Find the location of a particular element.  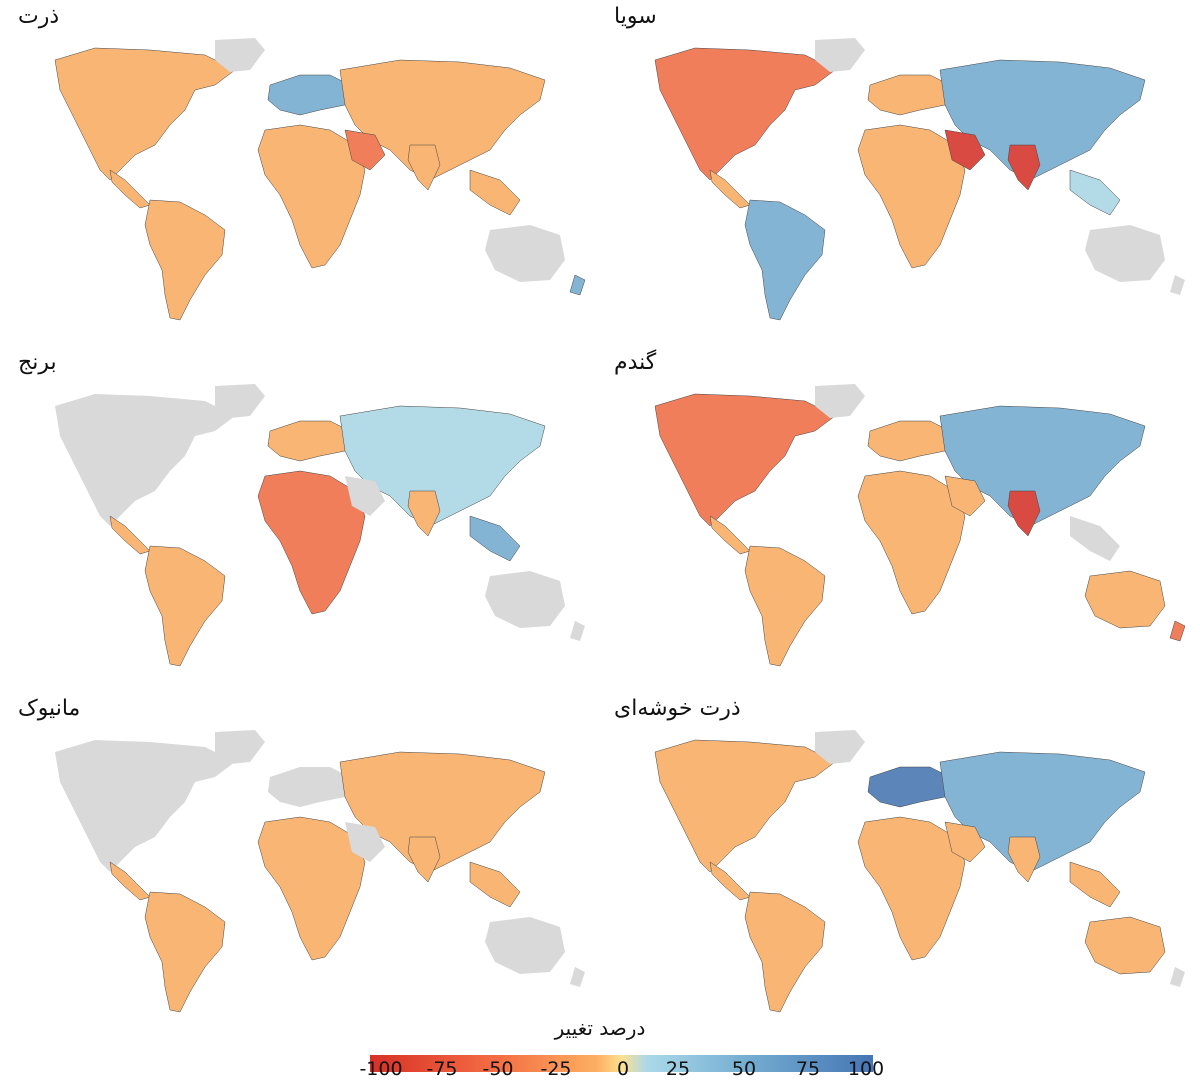

map-panel-wheat: گندم is located at coordinates (895, 511).